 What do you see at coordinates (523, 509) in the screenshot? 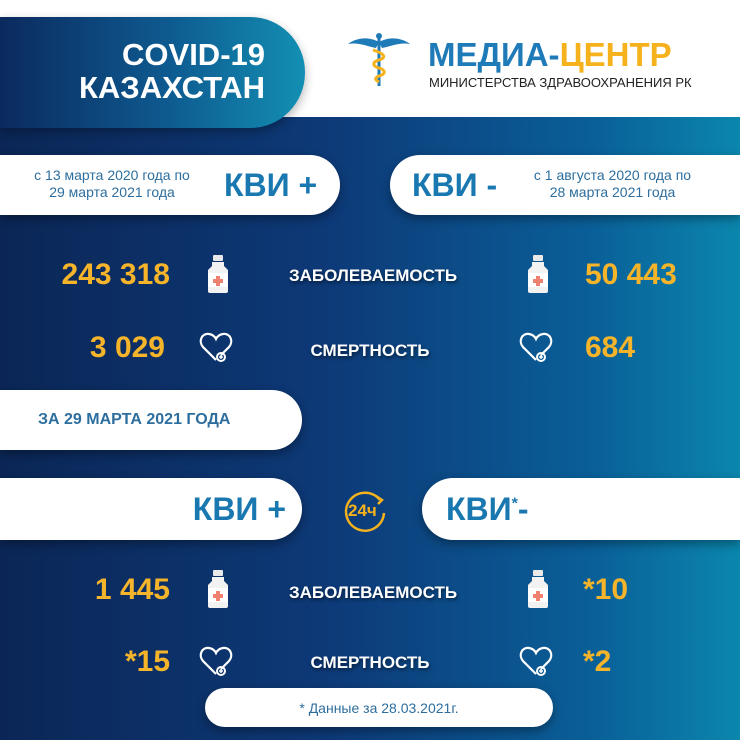
I see `kvi-sign: -` at bounding box center [523, 509].